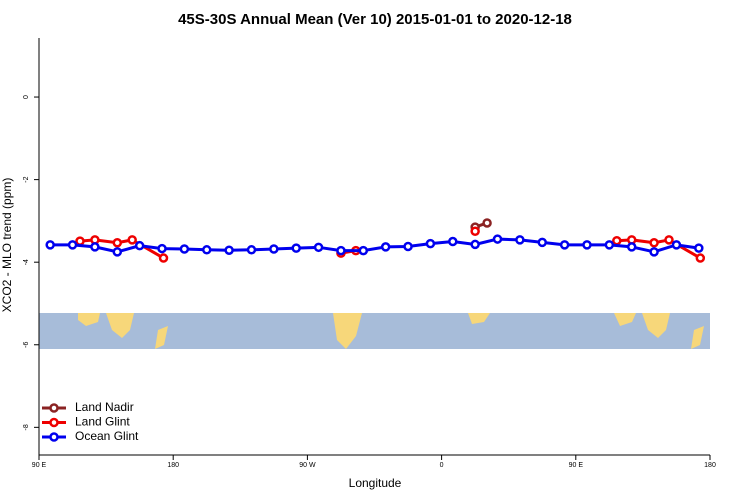  Describe the element at coordinates (7, 245) in the screenshot. I see `y-axis-label: XCO2 - MLO trend (ppm)` at that location.